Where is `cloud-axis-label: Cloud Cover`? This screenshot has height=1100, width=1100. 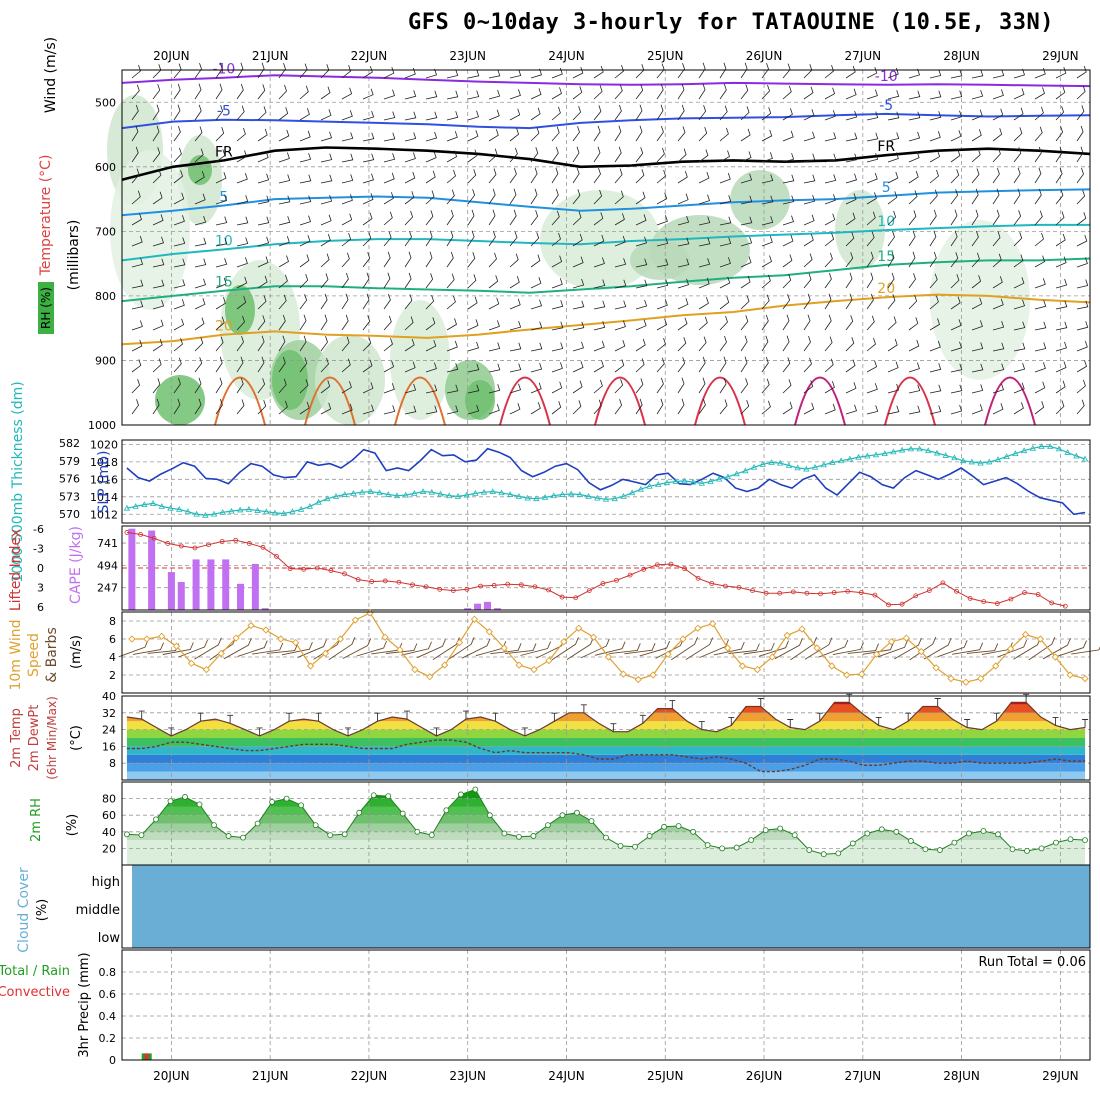 cloud-axis-label: Cloud Cover is located at coordinates (24, 910).